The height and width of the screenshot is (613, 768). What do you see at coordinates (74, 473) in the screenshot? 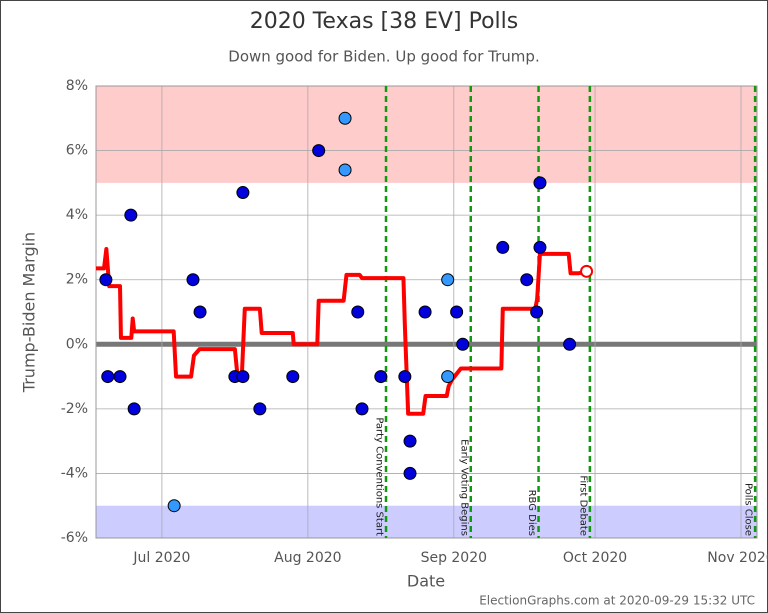
I see `y-tick-label: -4%` at bounding box center [74, 473].